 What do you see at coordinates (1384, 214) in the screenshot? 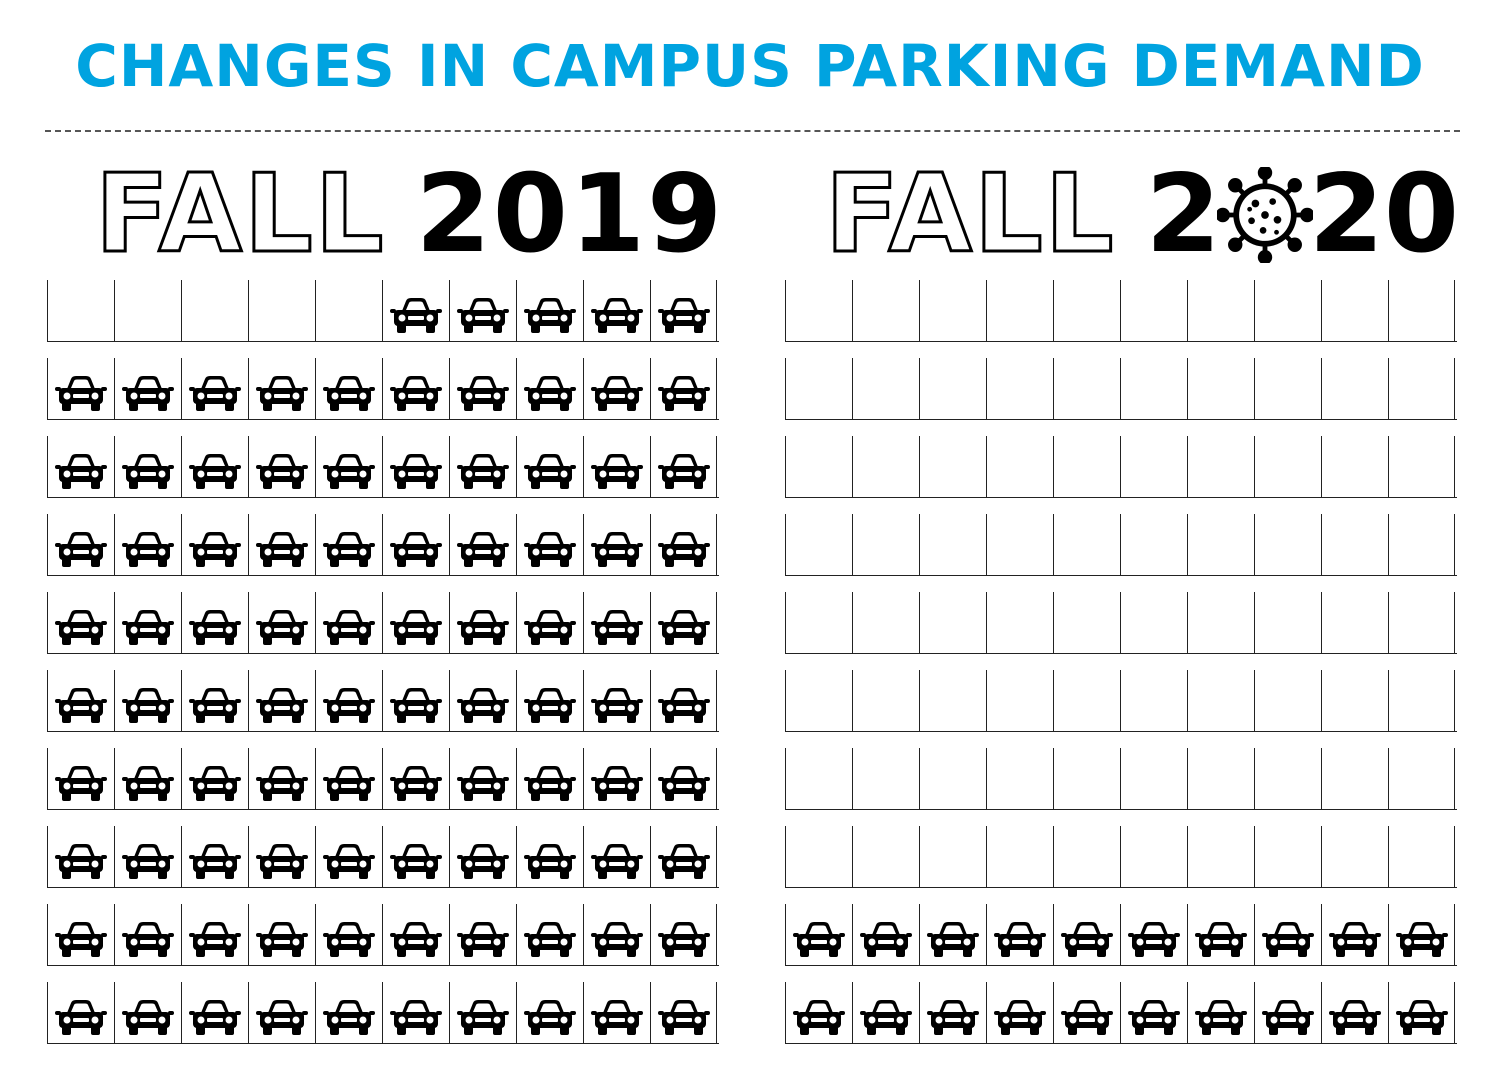
I see `year-suffix: 20` at bounding box center [1384, 214].